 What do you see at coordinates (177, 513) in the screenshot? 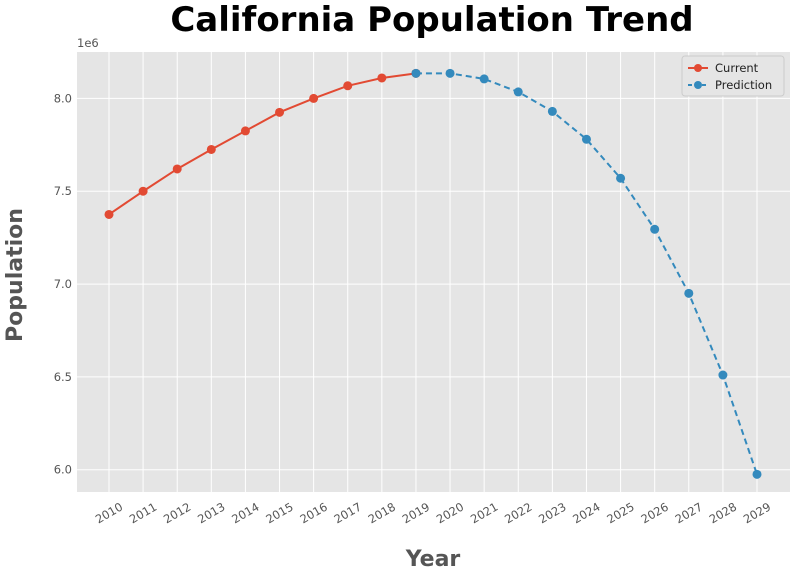
I see `x-tick-label: 2012` at bounding box center [177, 513].